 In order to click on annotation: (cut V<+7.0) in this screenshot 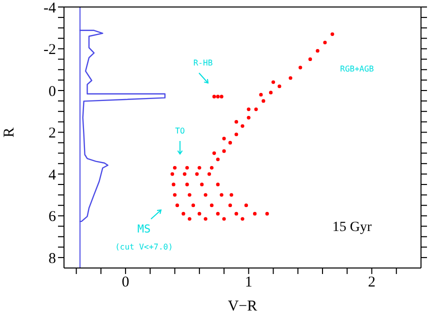, I will do `click(144, 247)`.